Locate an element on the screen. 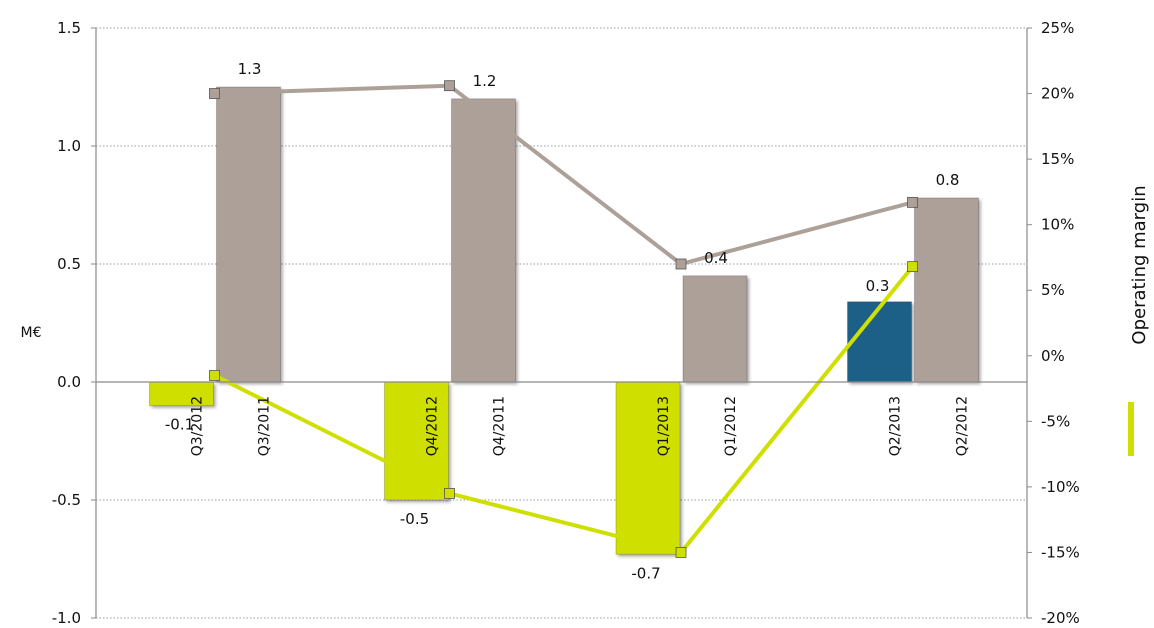  y-right-tick-label: 10% is located at coordinates (1057, 225).